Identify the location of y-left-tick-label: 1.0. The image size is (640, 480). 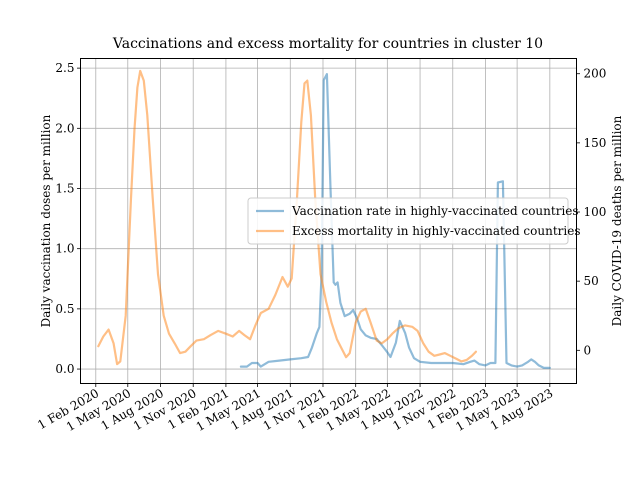
(64, 249).